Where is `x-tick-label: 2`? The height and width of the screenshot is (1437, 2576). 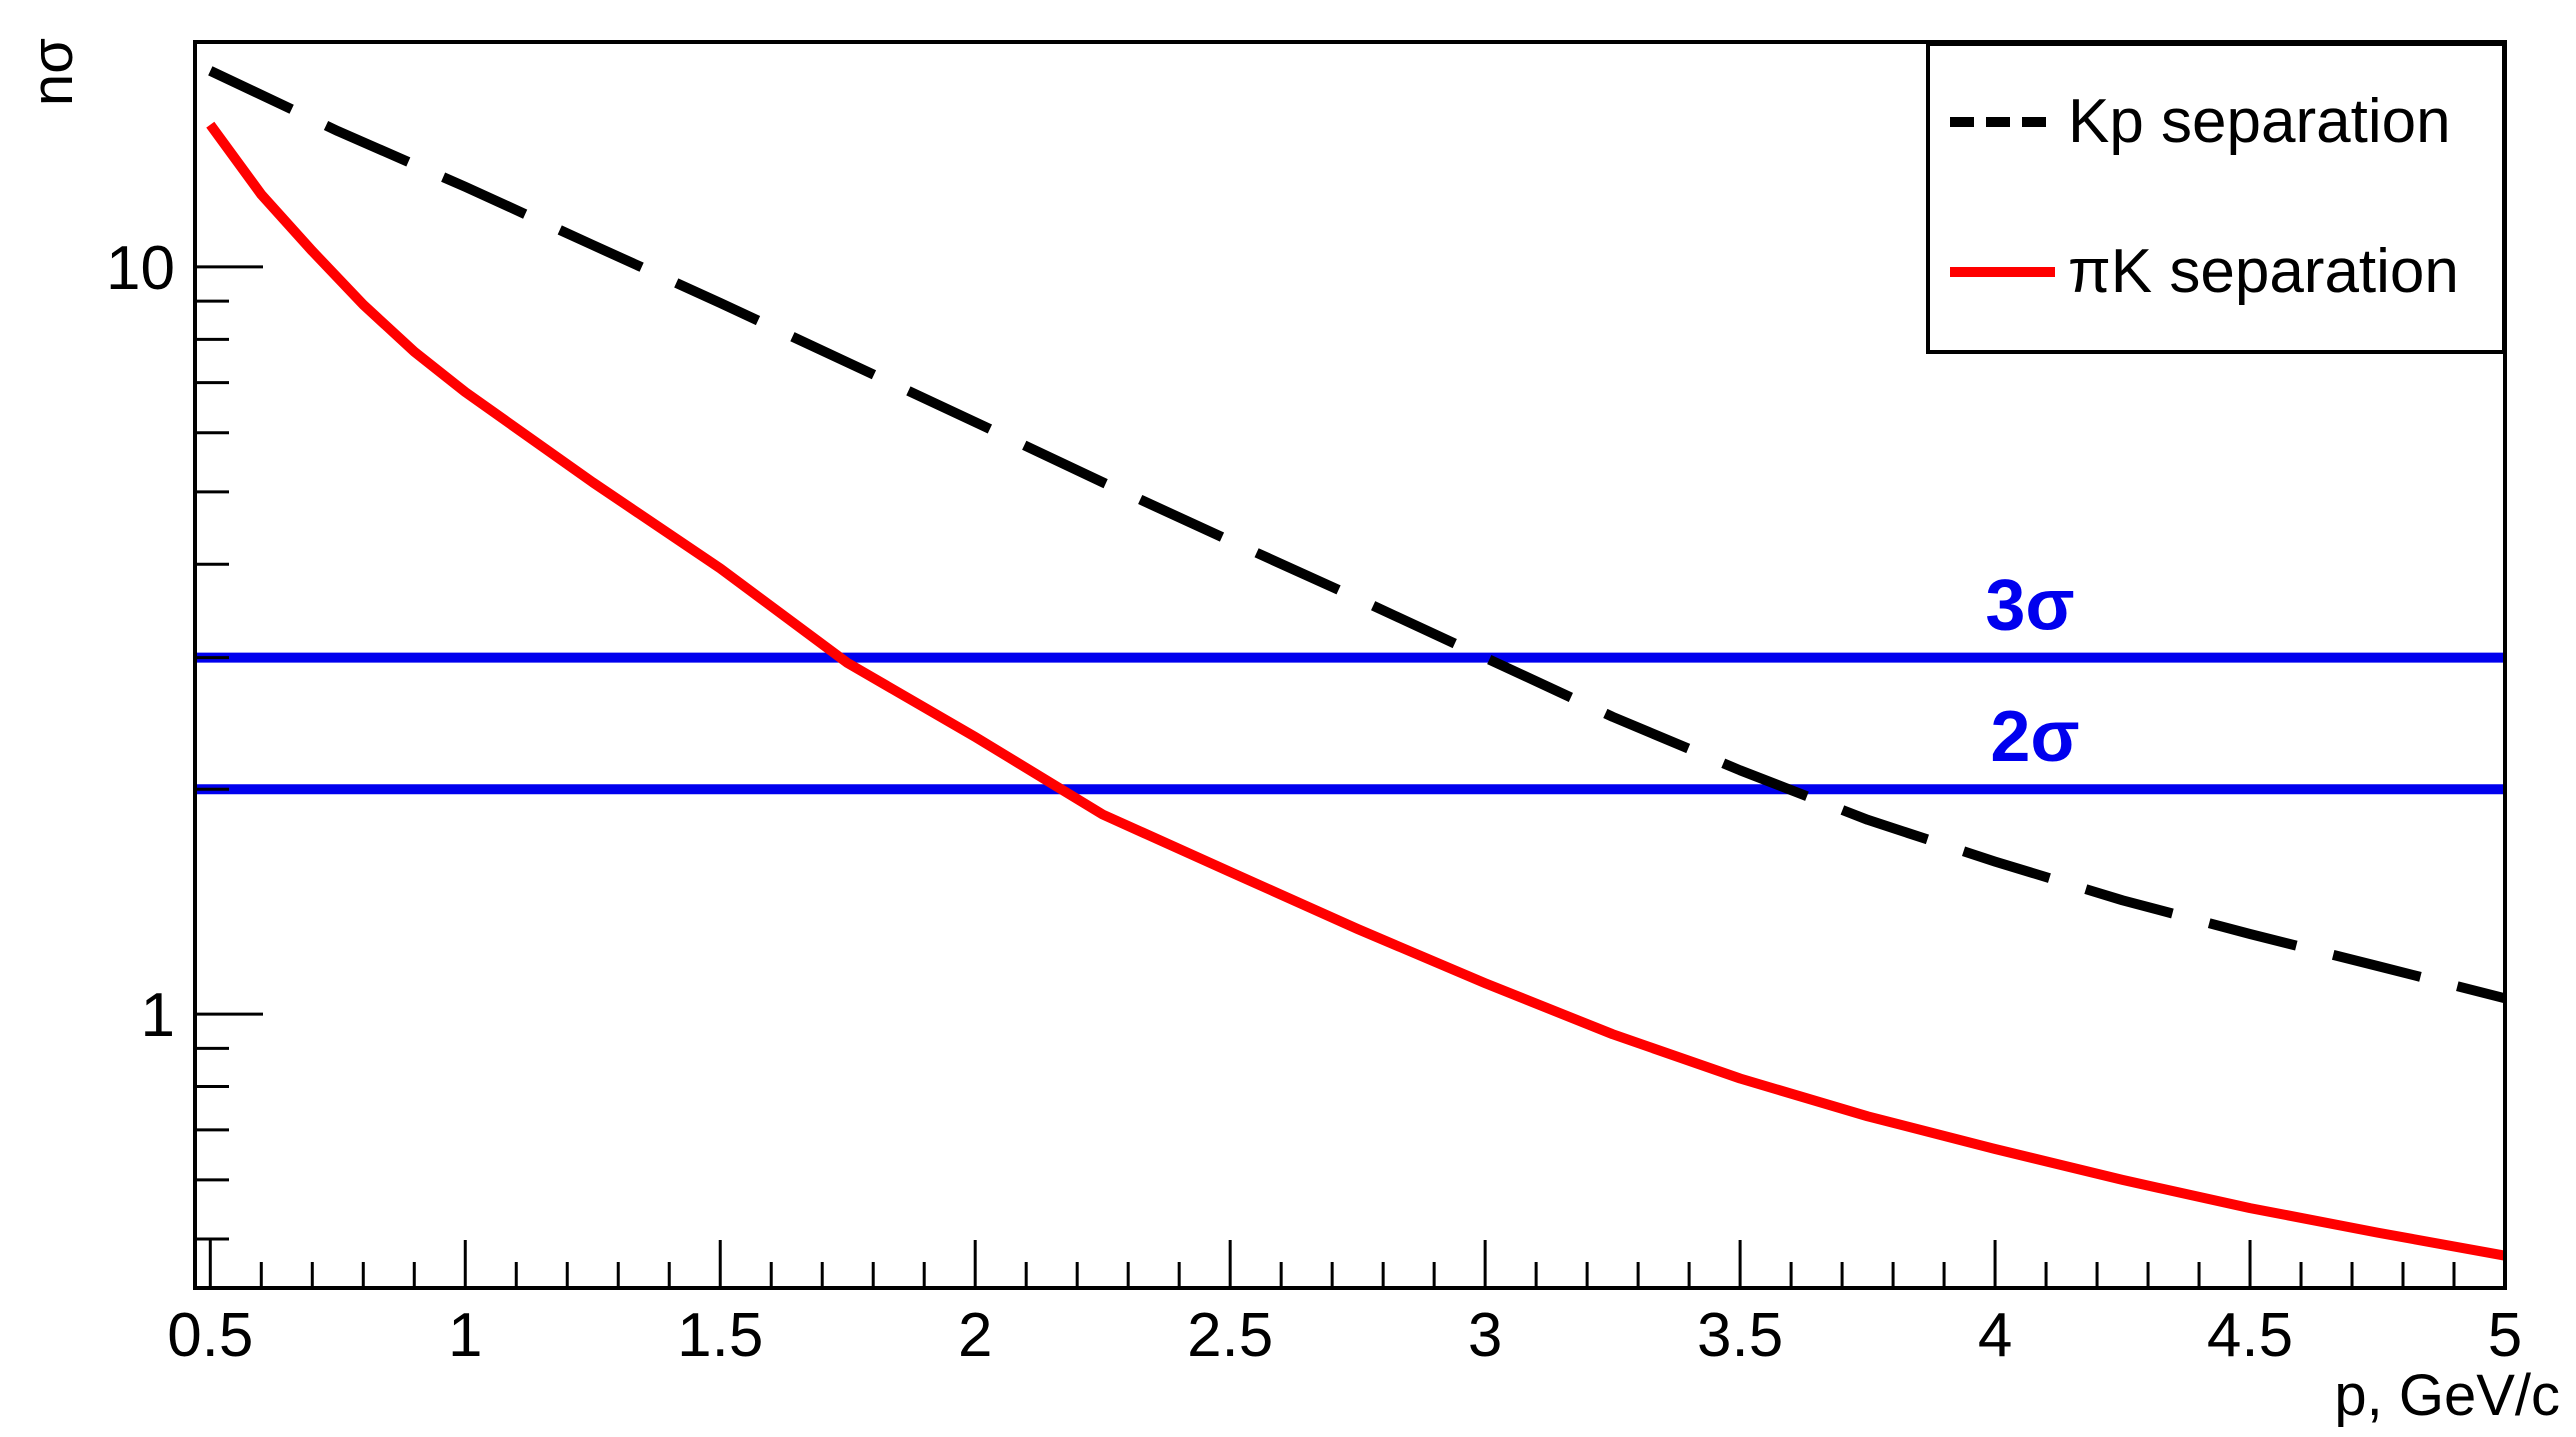
x-tick-label: 2 is located at coordinates (975, 1335).